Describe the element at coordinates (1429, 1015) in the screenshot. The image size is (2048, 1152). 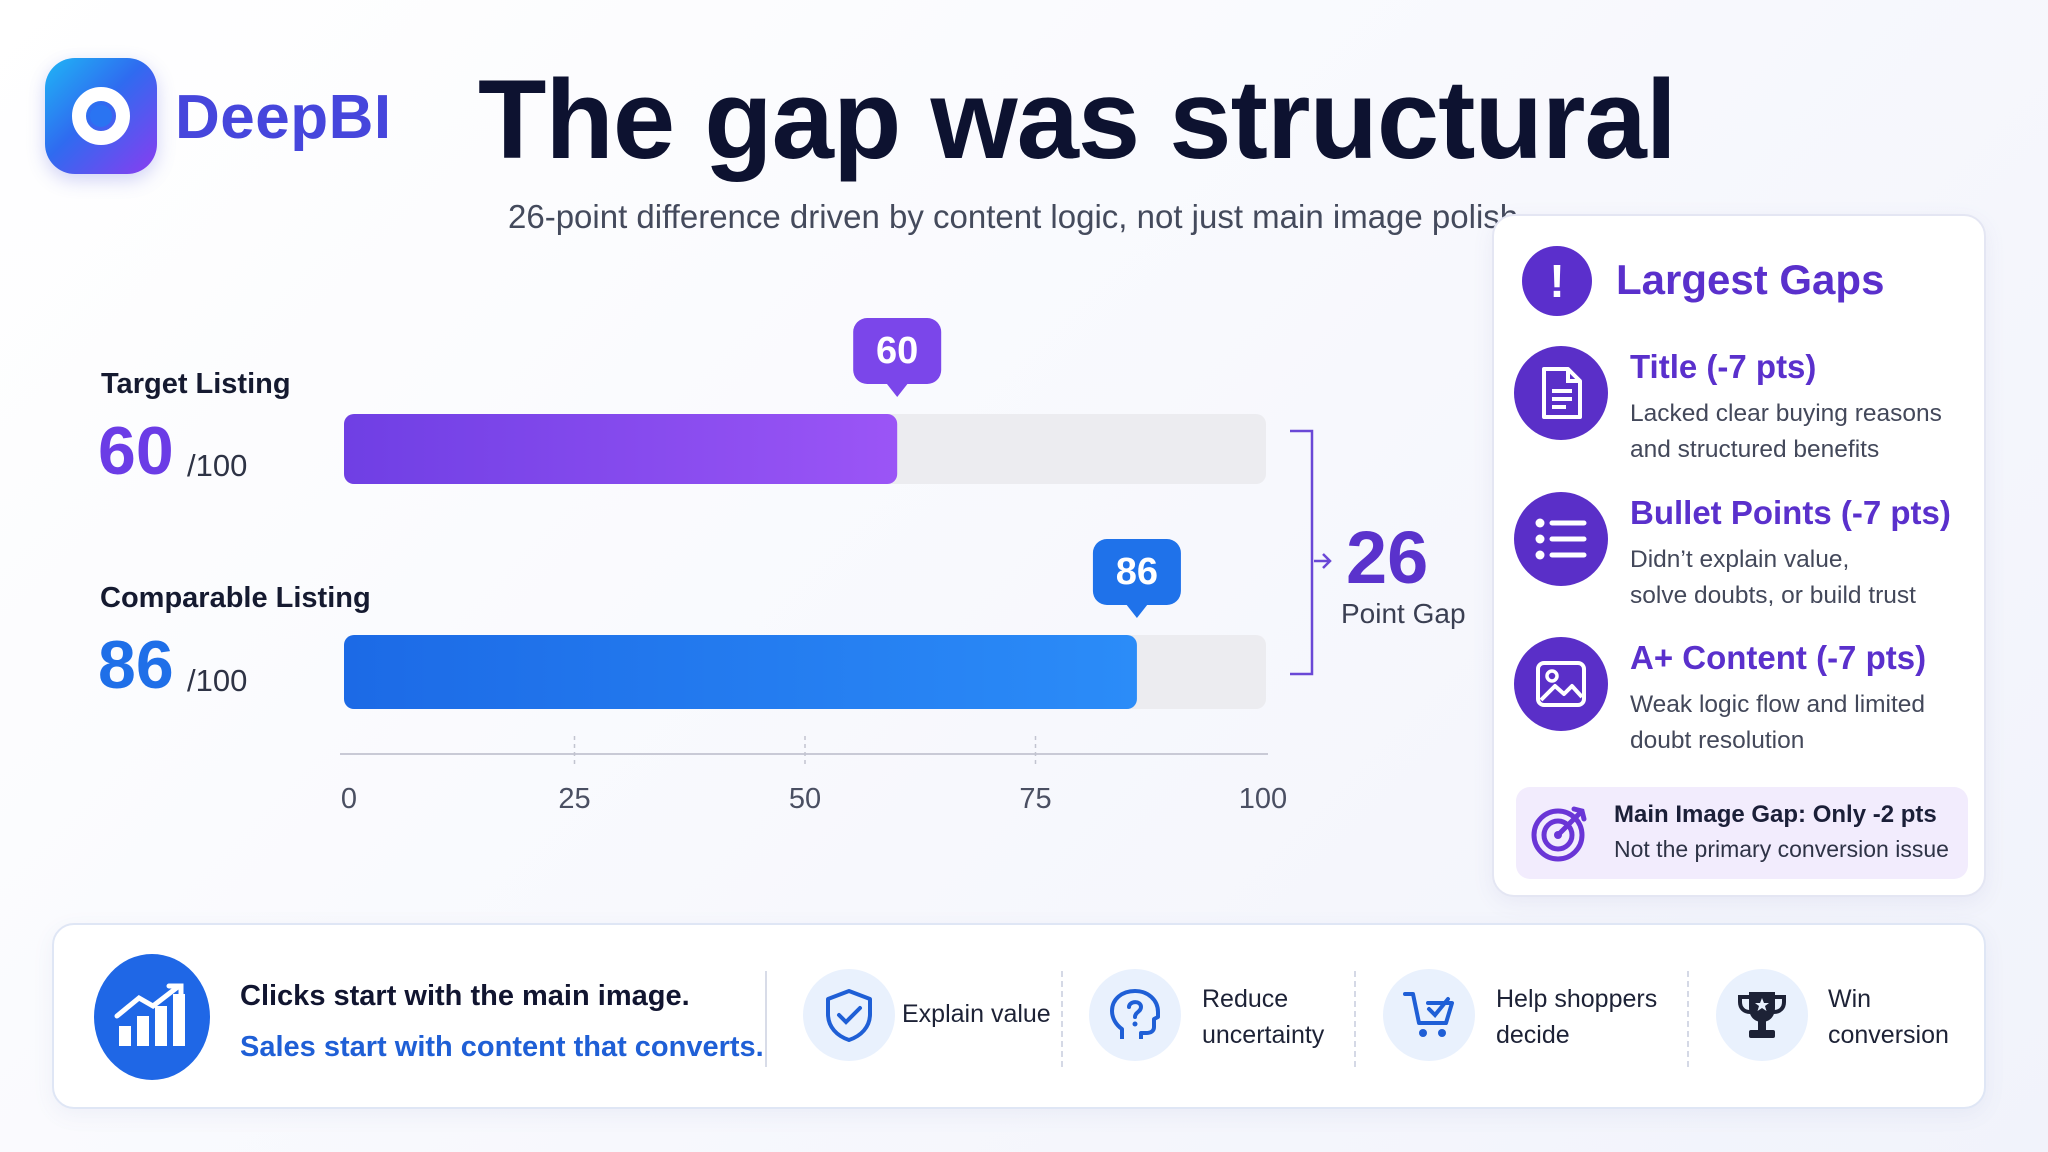
I see `cart-check-icon` at that location.